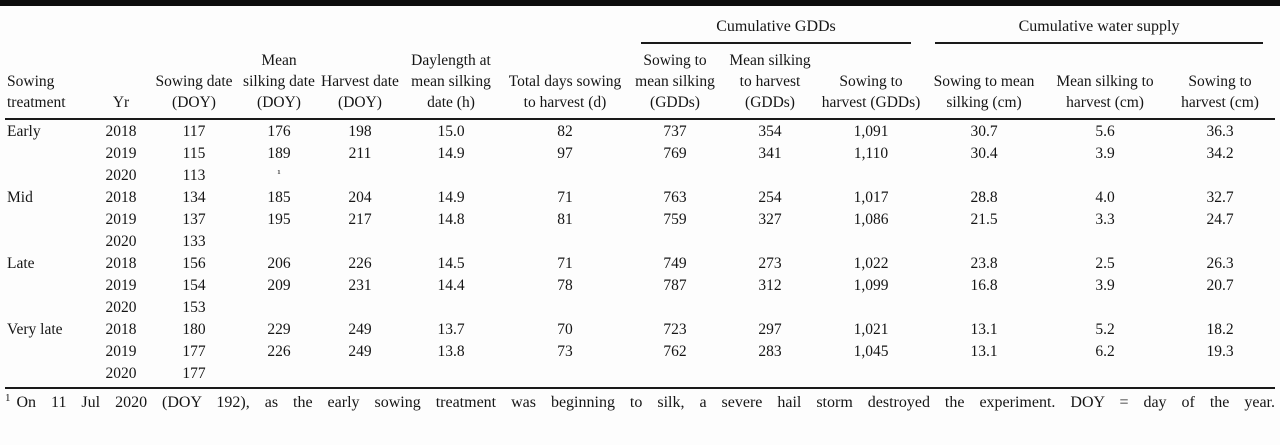 The height and width of the screenshot is (445, 1280). What do you see at coordinates (565, 153) in the screenshot?
I see `cell: 97` at bounding box center [565, 153].